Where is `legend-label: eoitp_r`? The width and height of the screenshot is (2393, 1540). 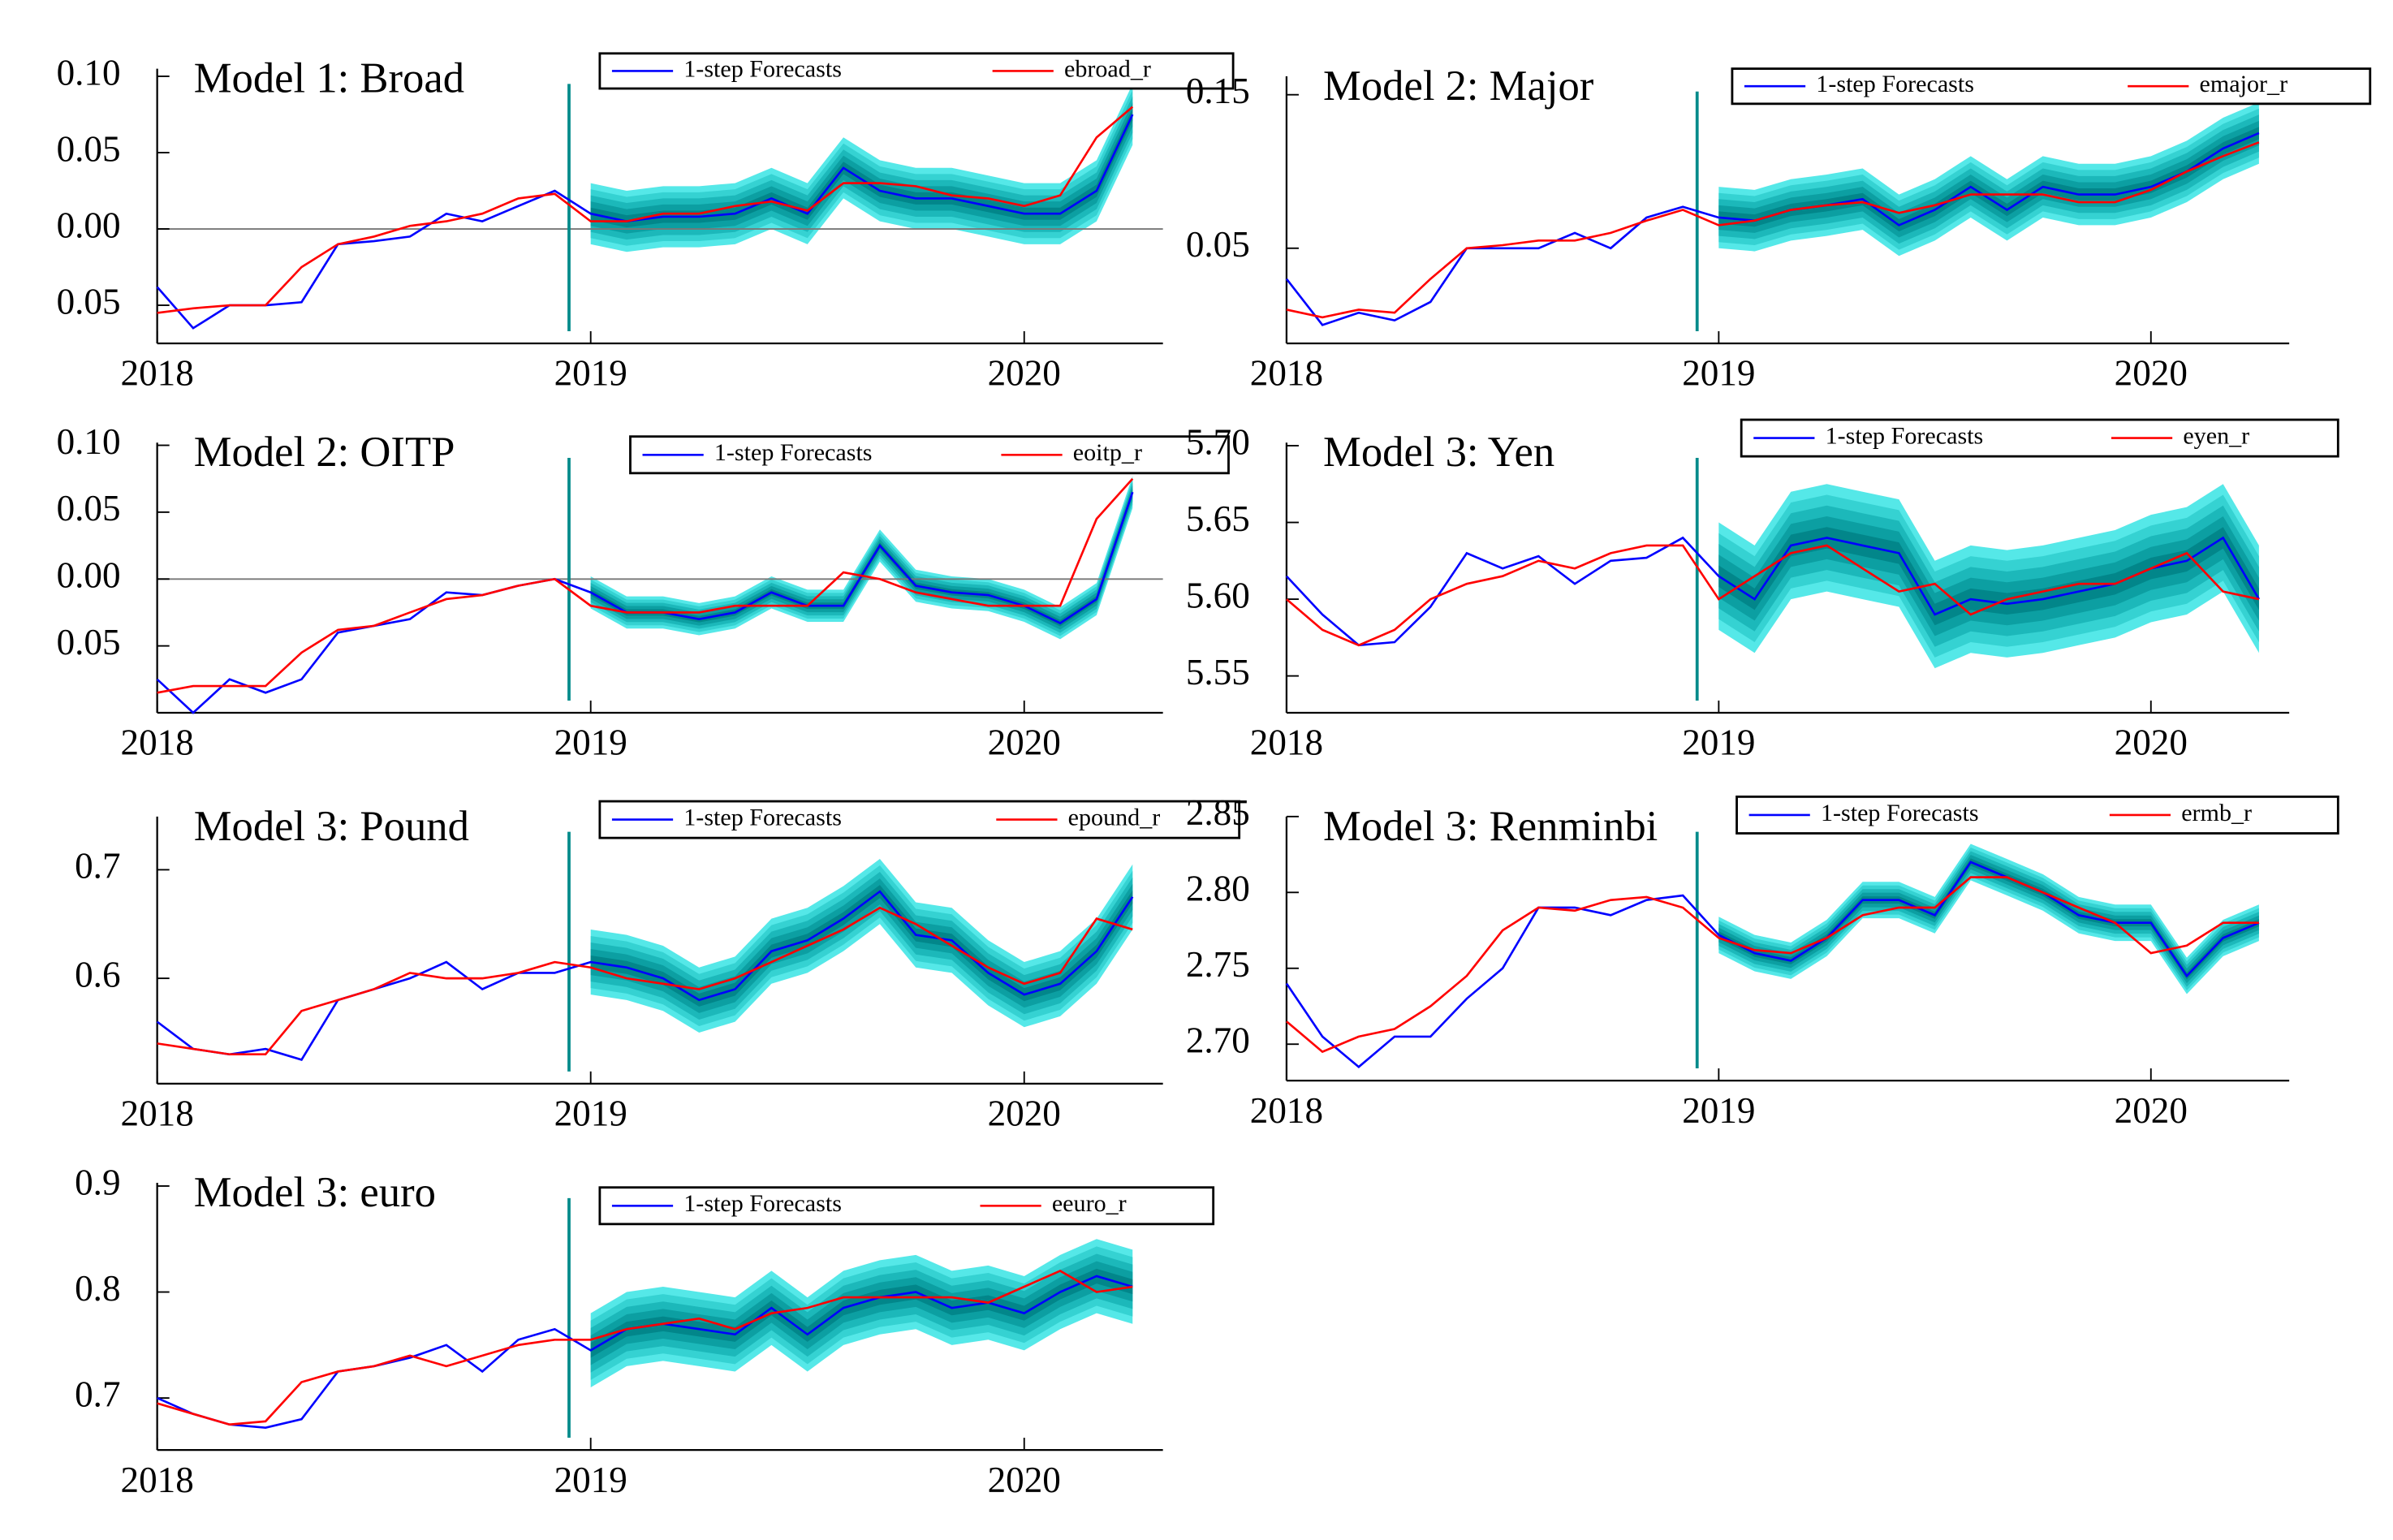 legend-label: eoitp_r is located at coordinates (1107, 452).